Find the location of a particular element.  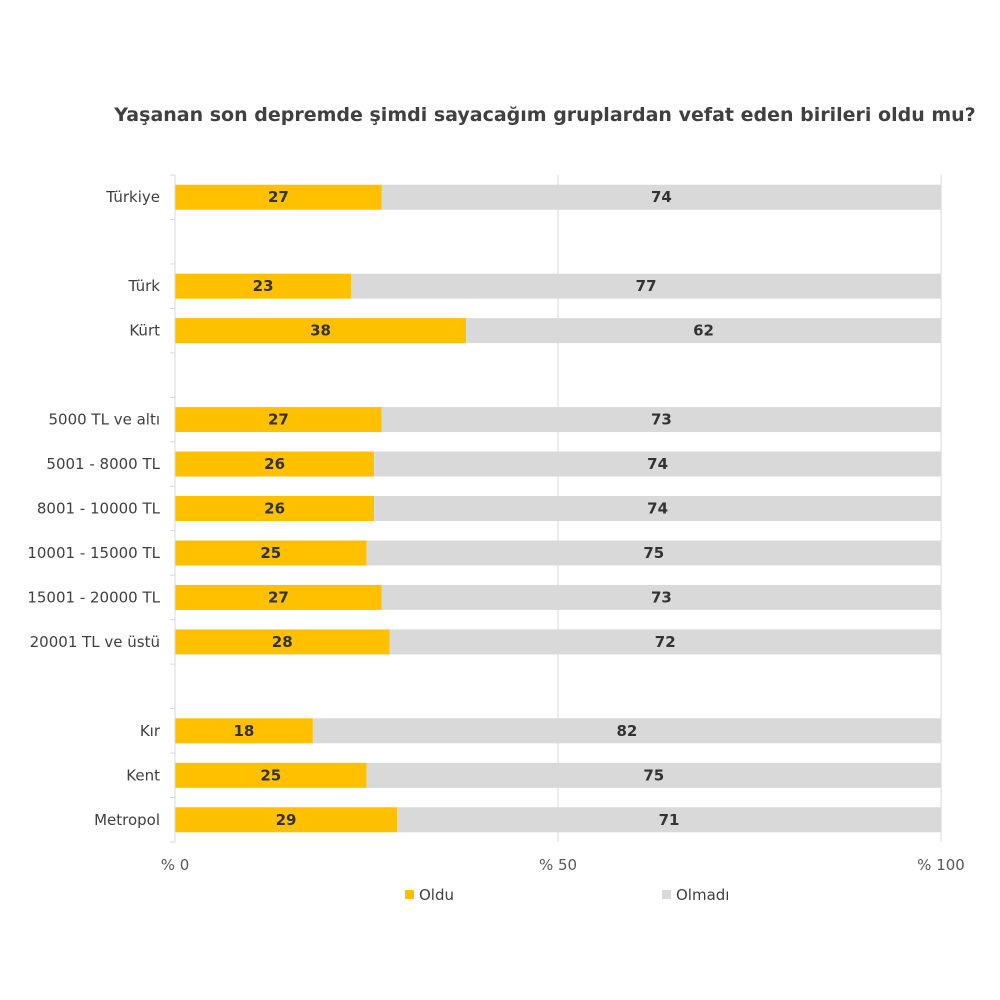

data-label: 29 is located at coordinates (286, 820).